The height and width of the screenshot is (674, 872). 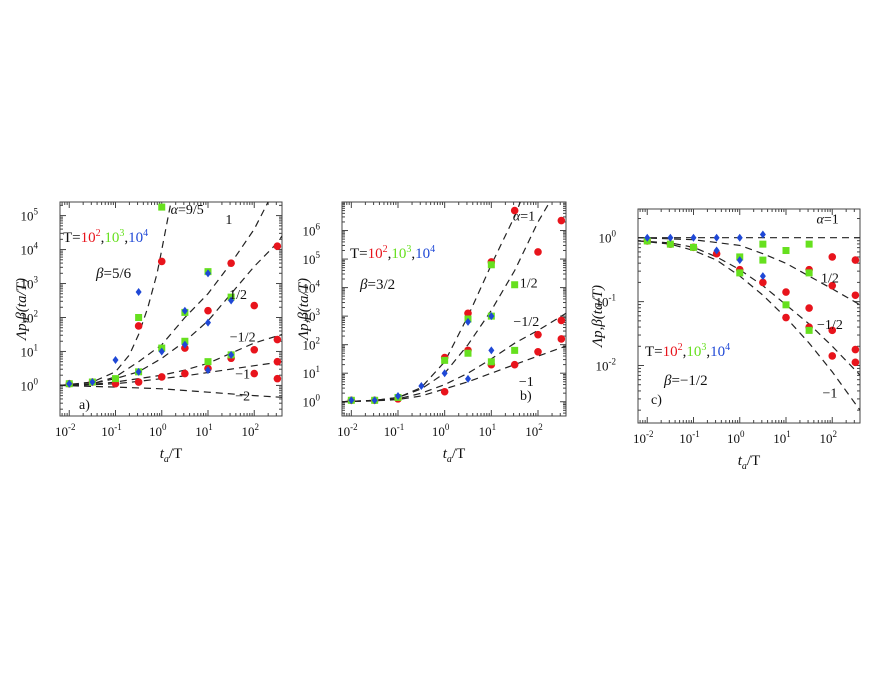 I want to click on panel-label: b), so click(x=526, y=396).